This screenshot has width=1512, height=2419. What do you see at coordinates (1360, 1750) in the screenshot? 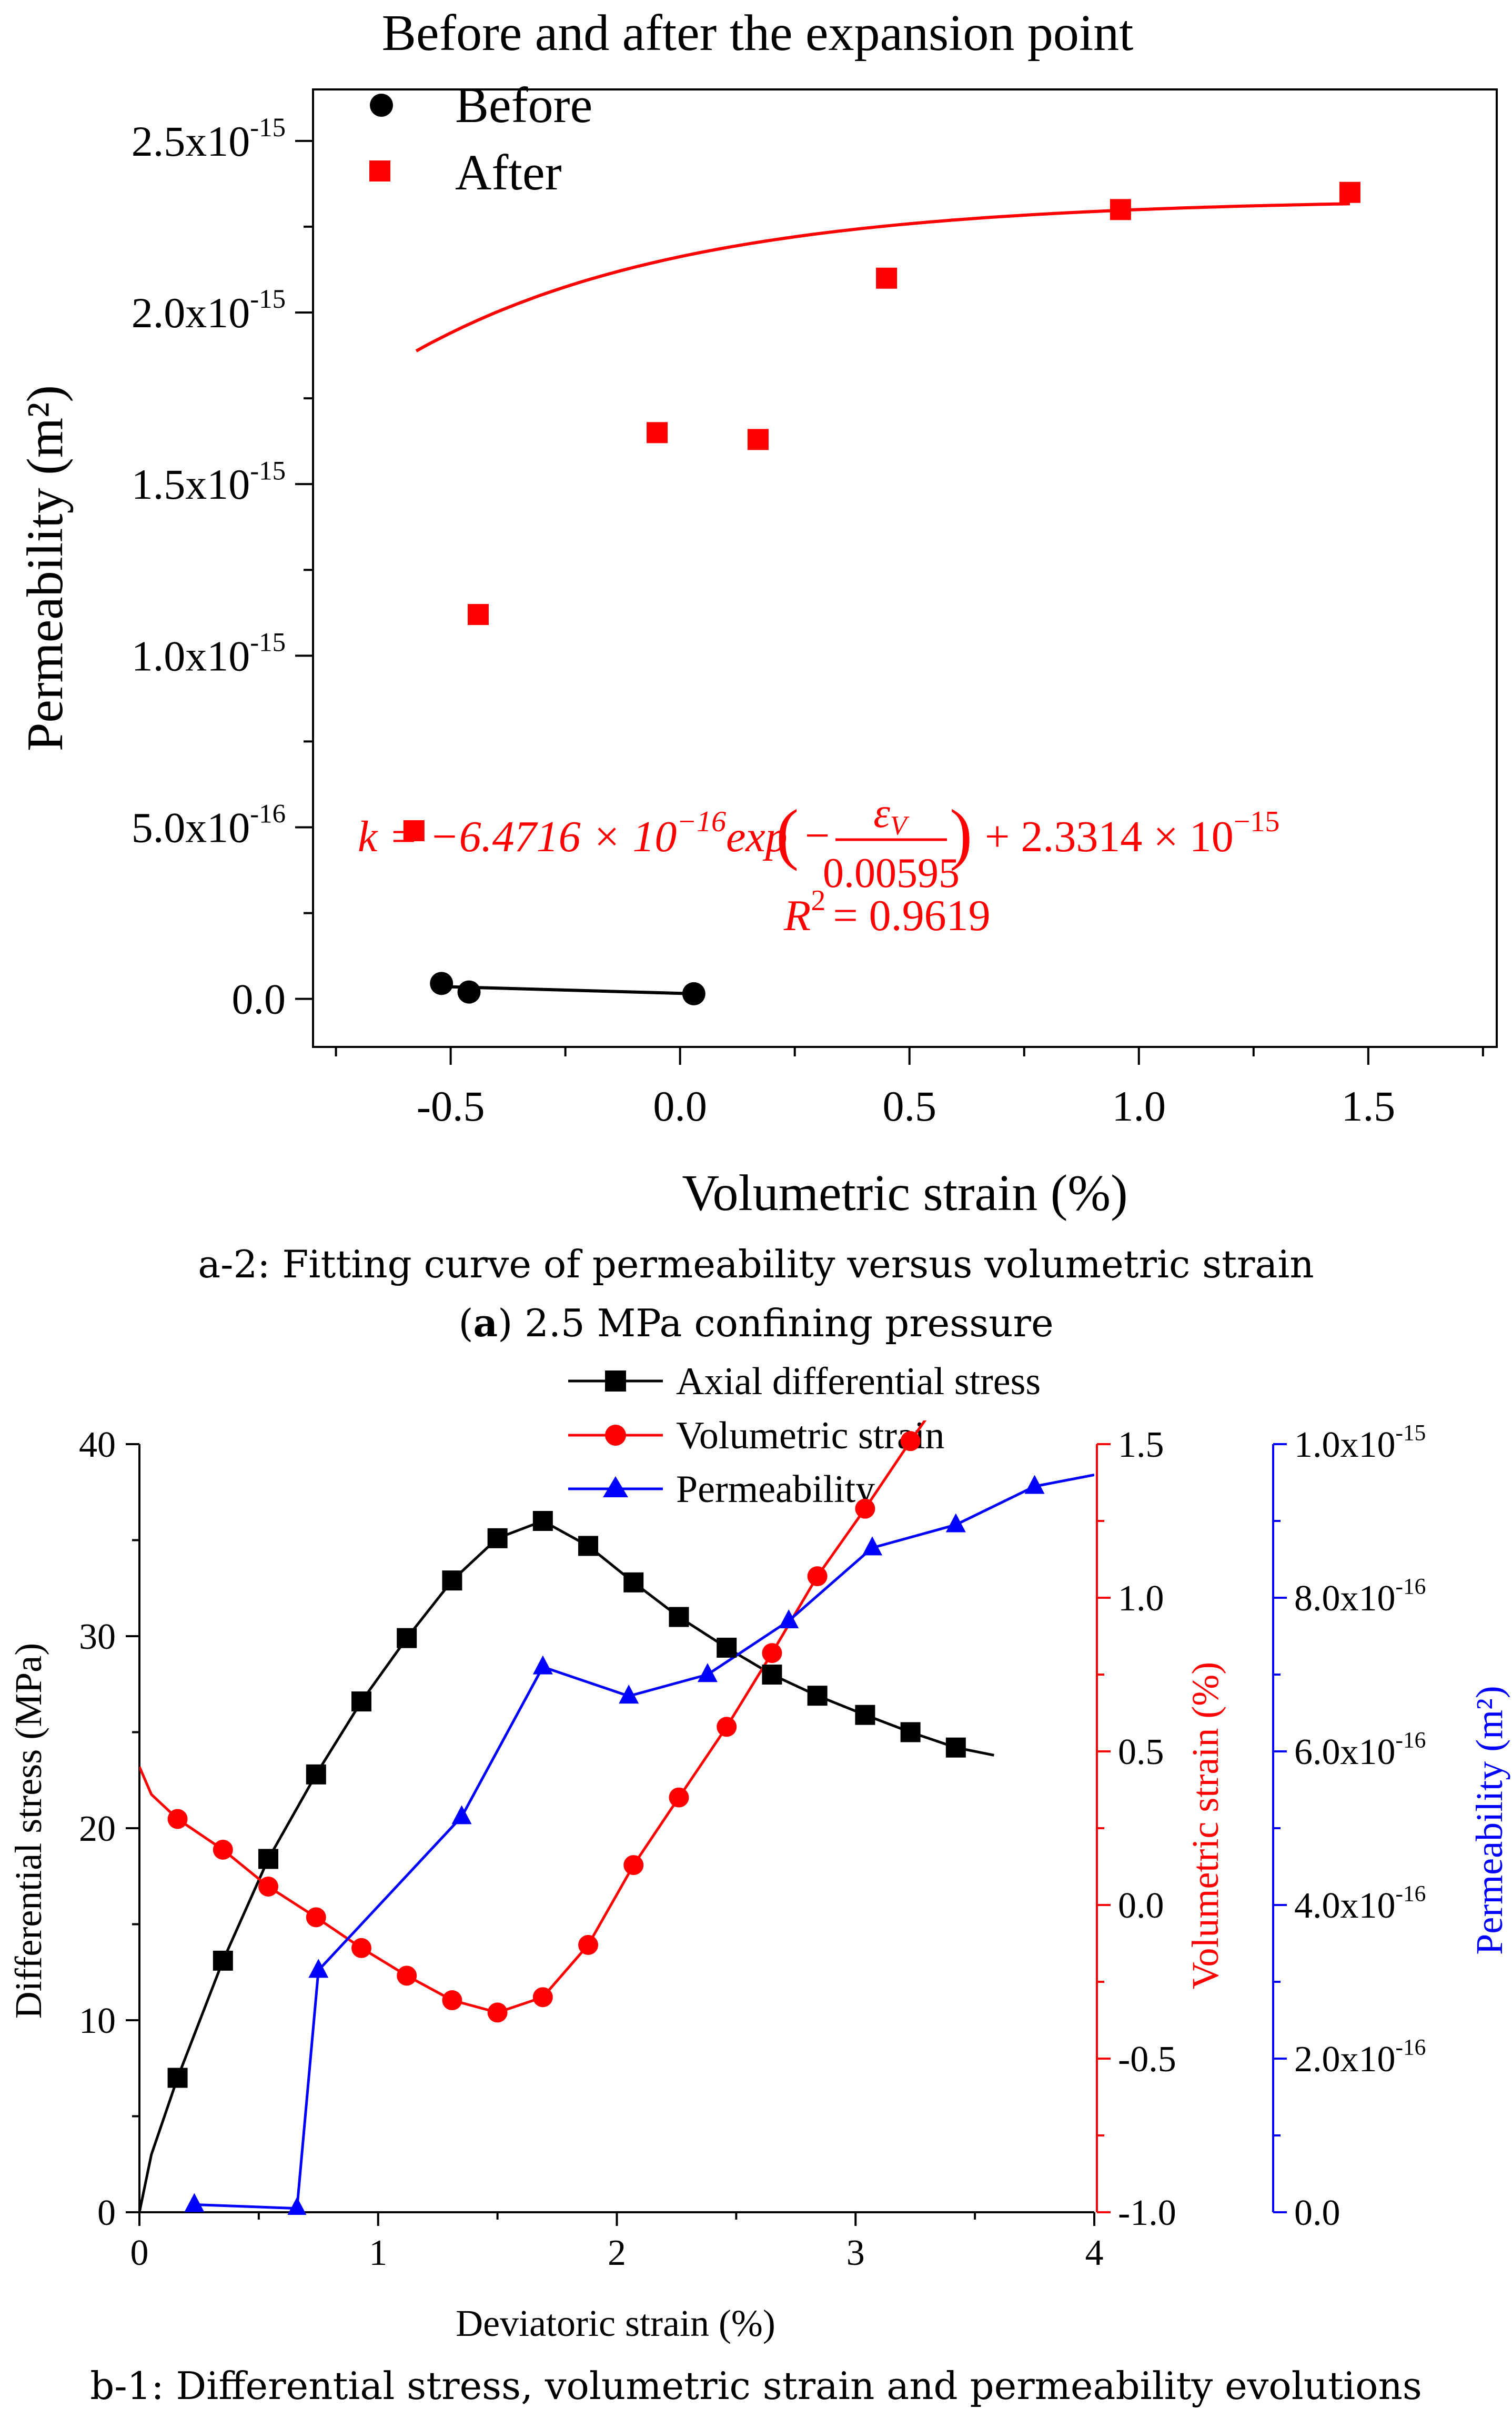
I see `right2-tick-label: 6.0x10⁻¹⁶` at bounding box center [1360, 1750].